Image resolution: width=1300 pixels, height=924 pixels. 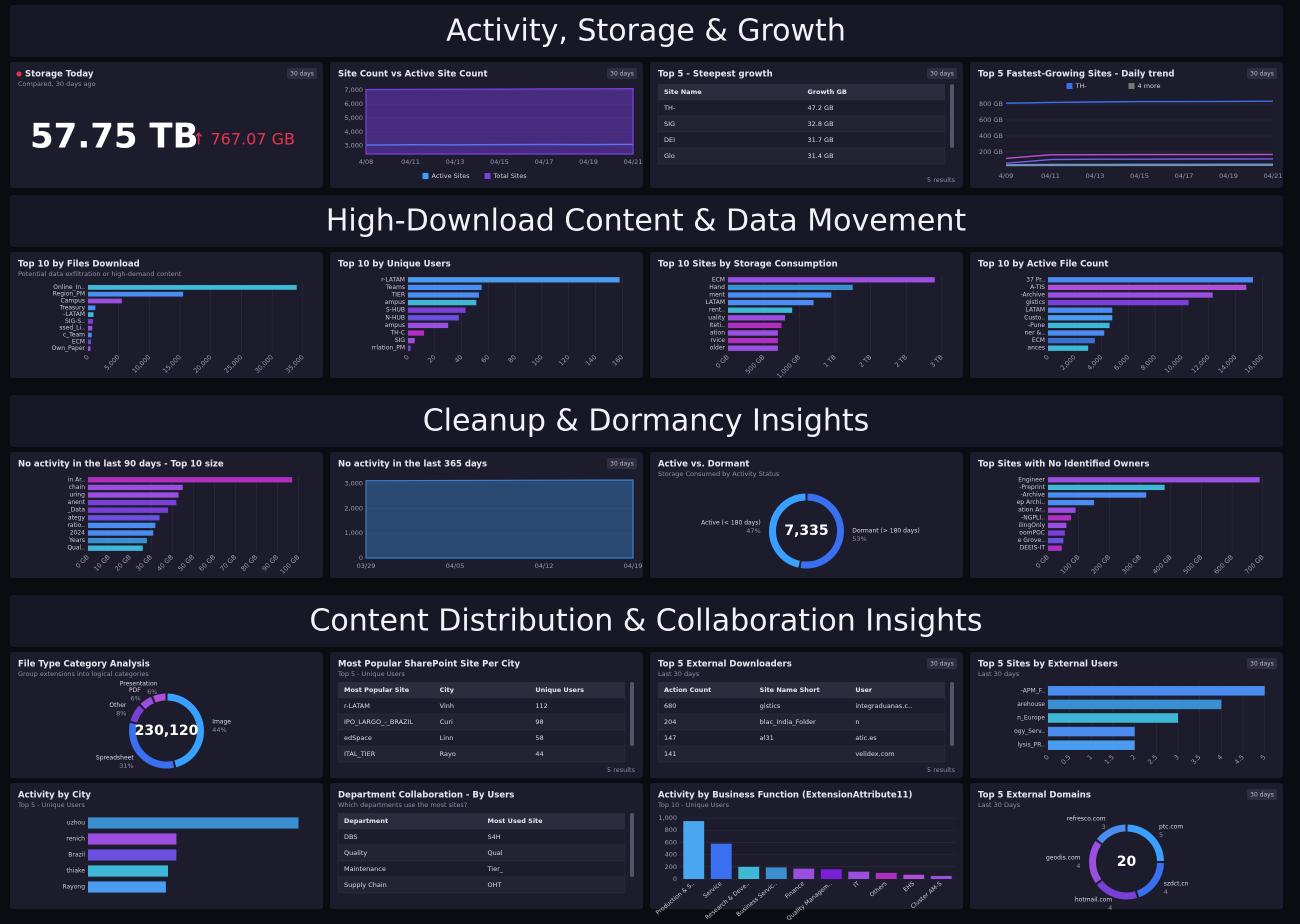 What do you see at coordinates (821, 108) in the screenshot?
I see `table-cell: 47.2 GB` at bounding box center [821, 108].